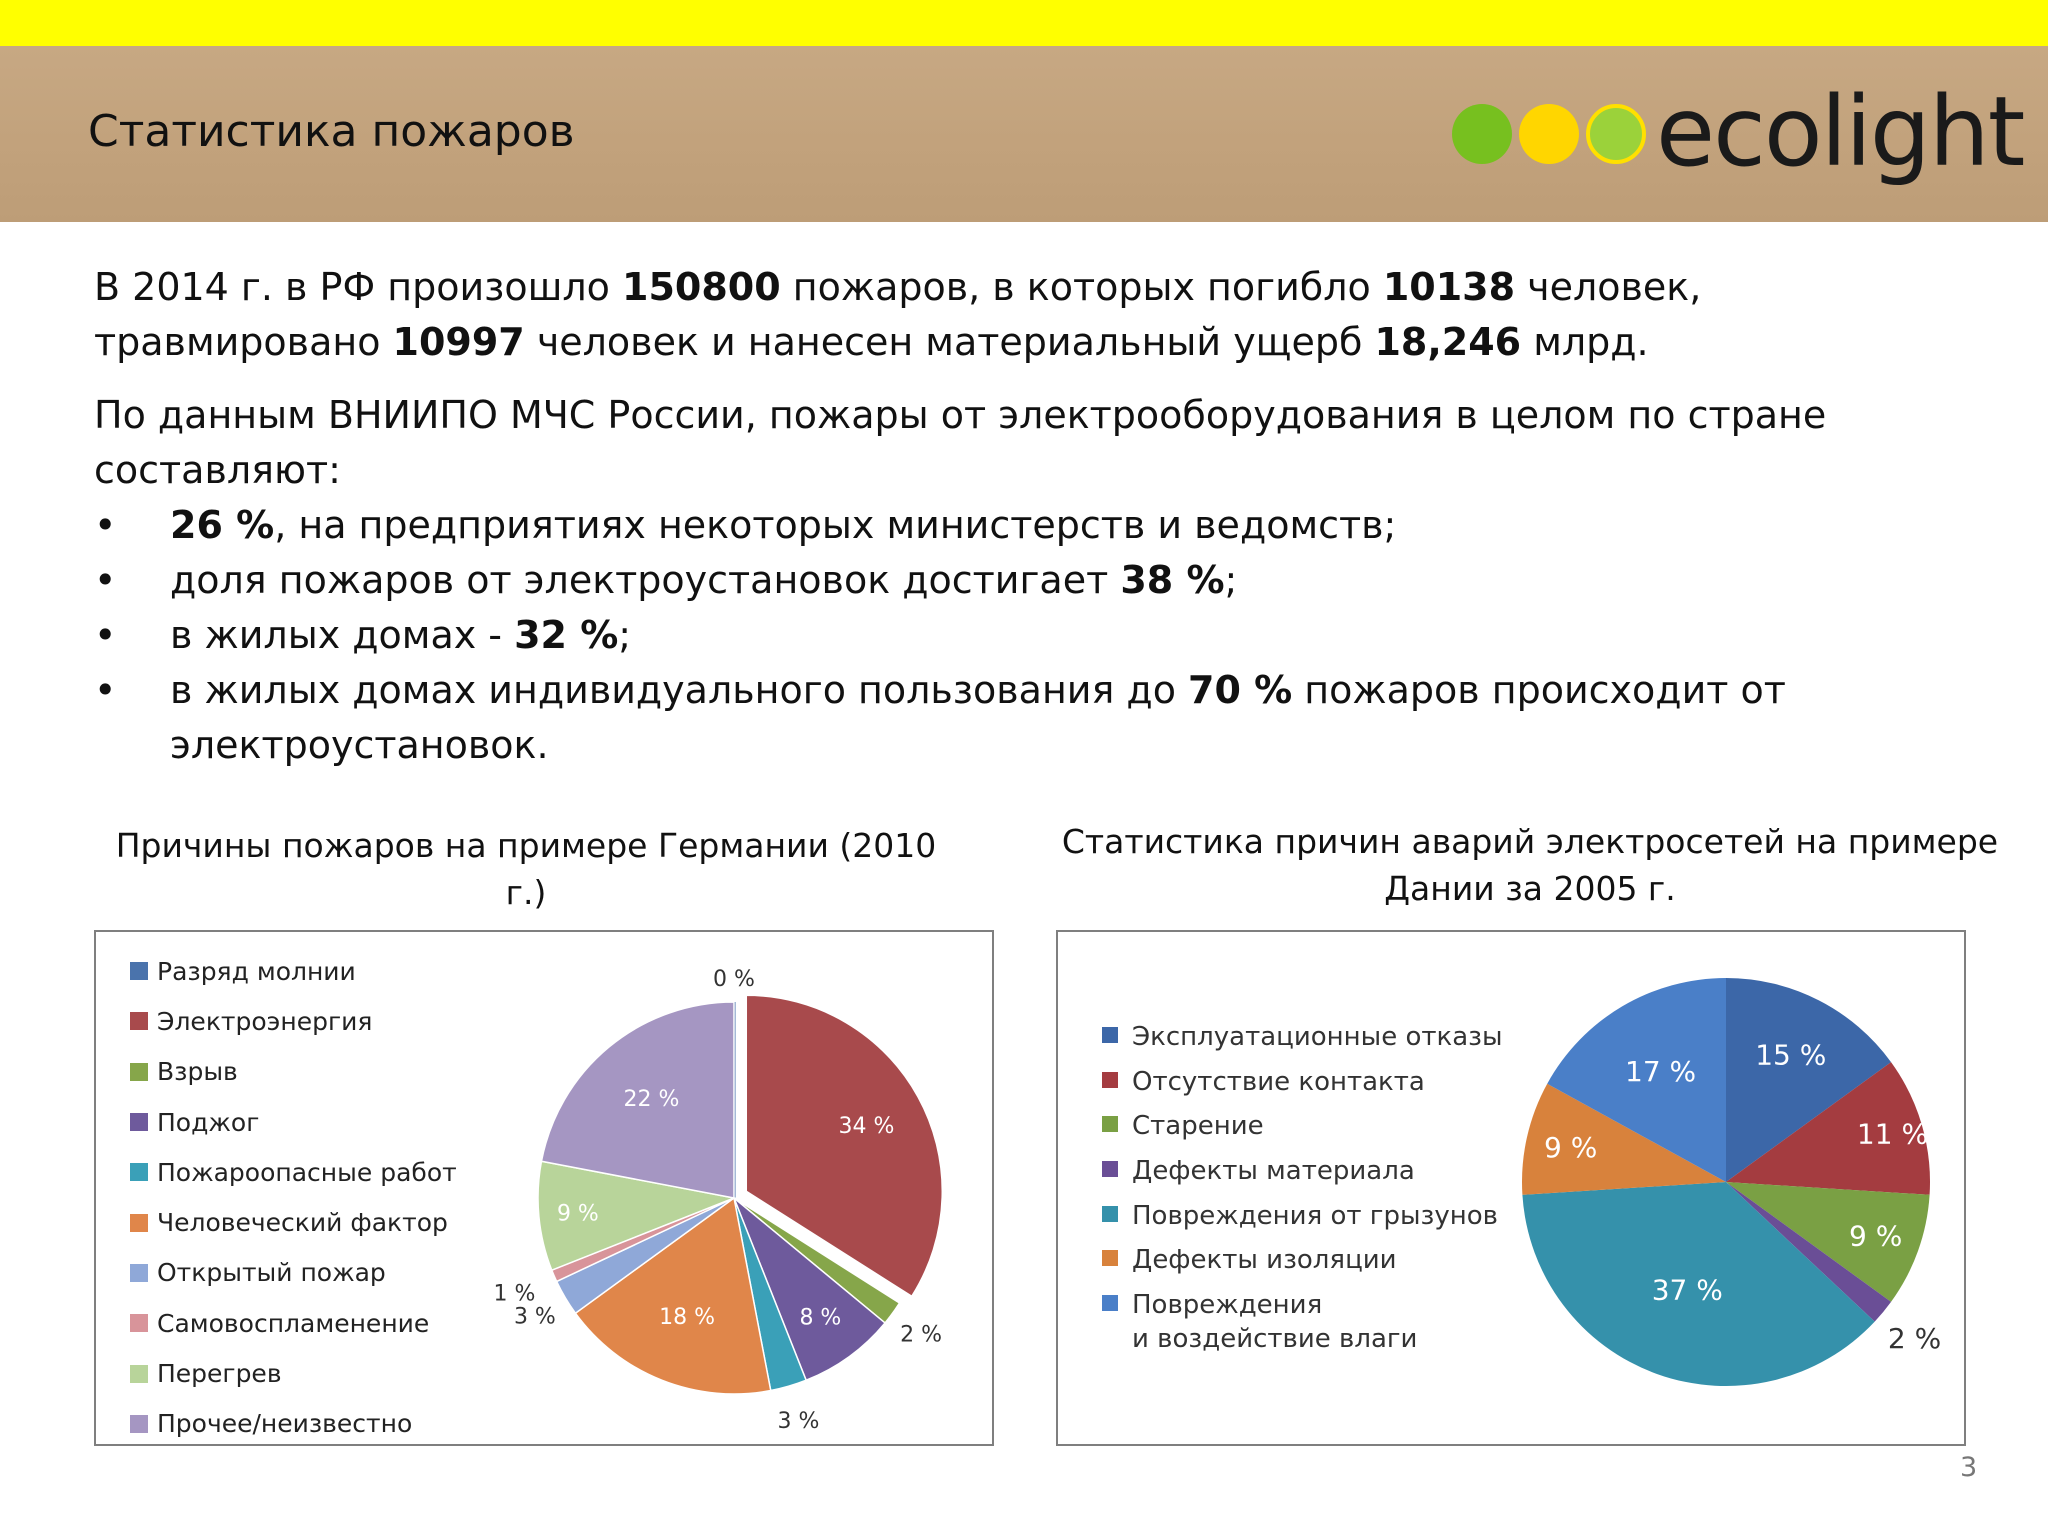 Image resolution: width=2048 pixels, height=1536 pixels. I want to click on text-run: человек и нанесен материальный ущерб, so click(949, 342).